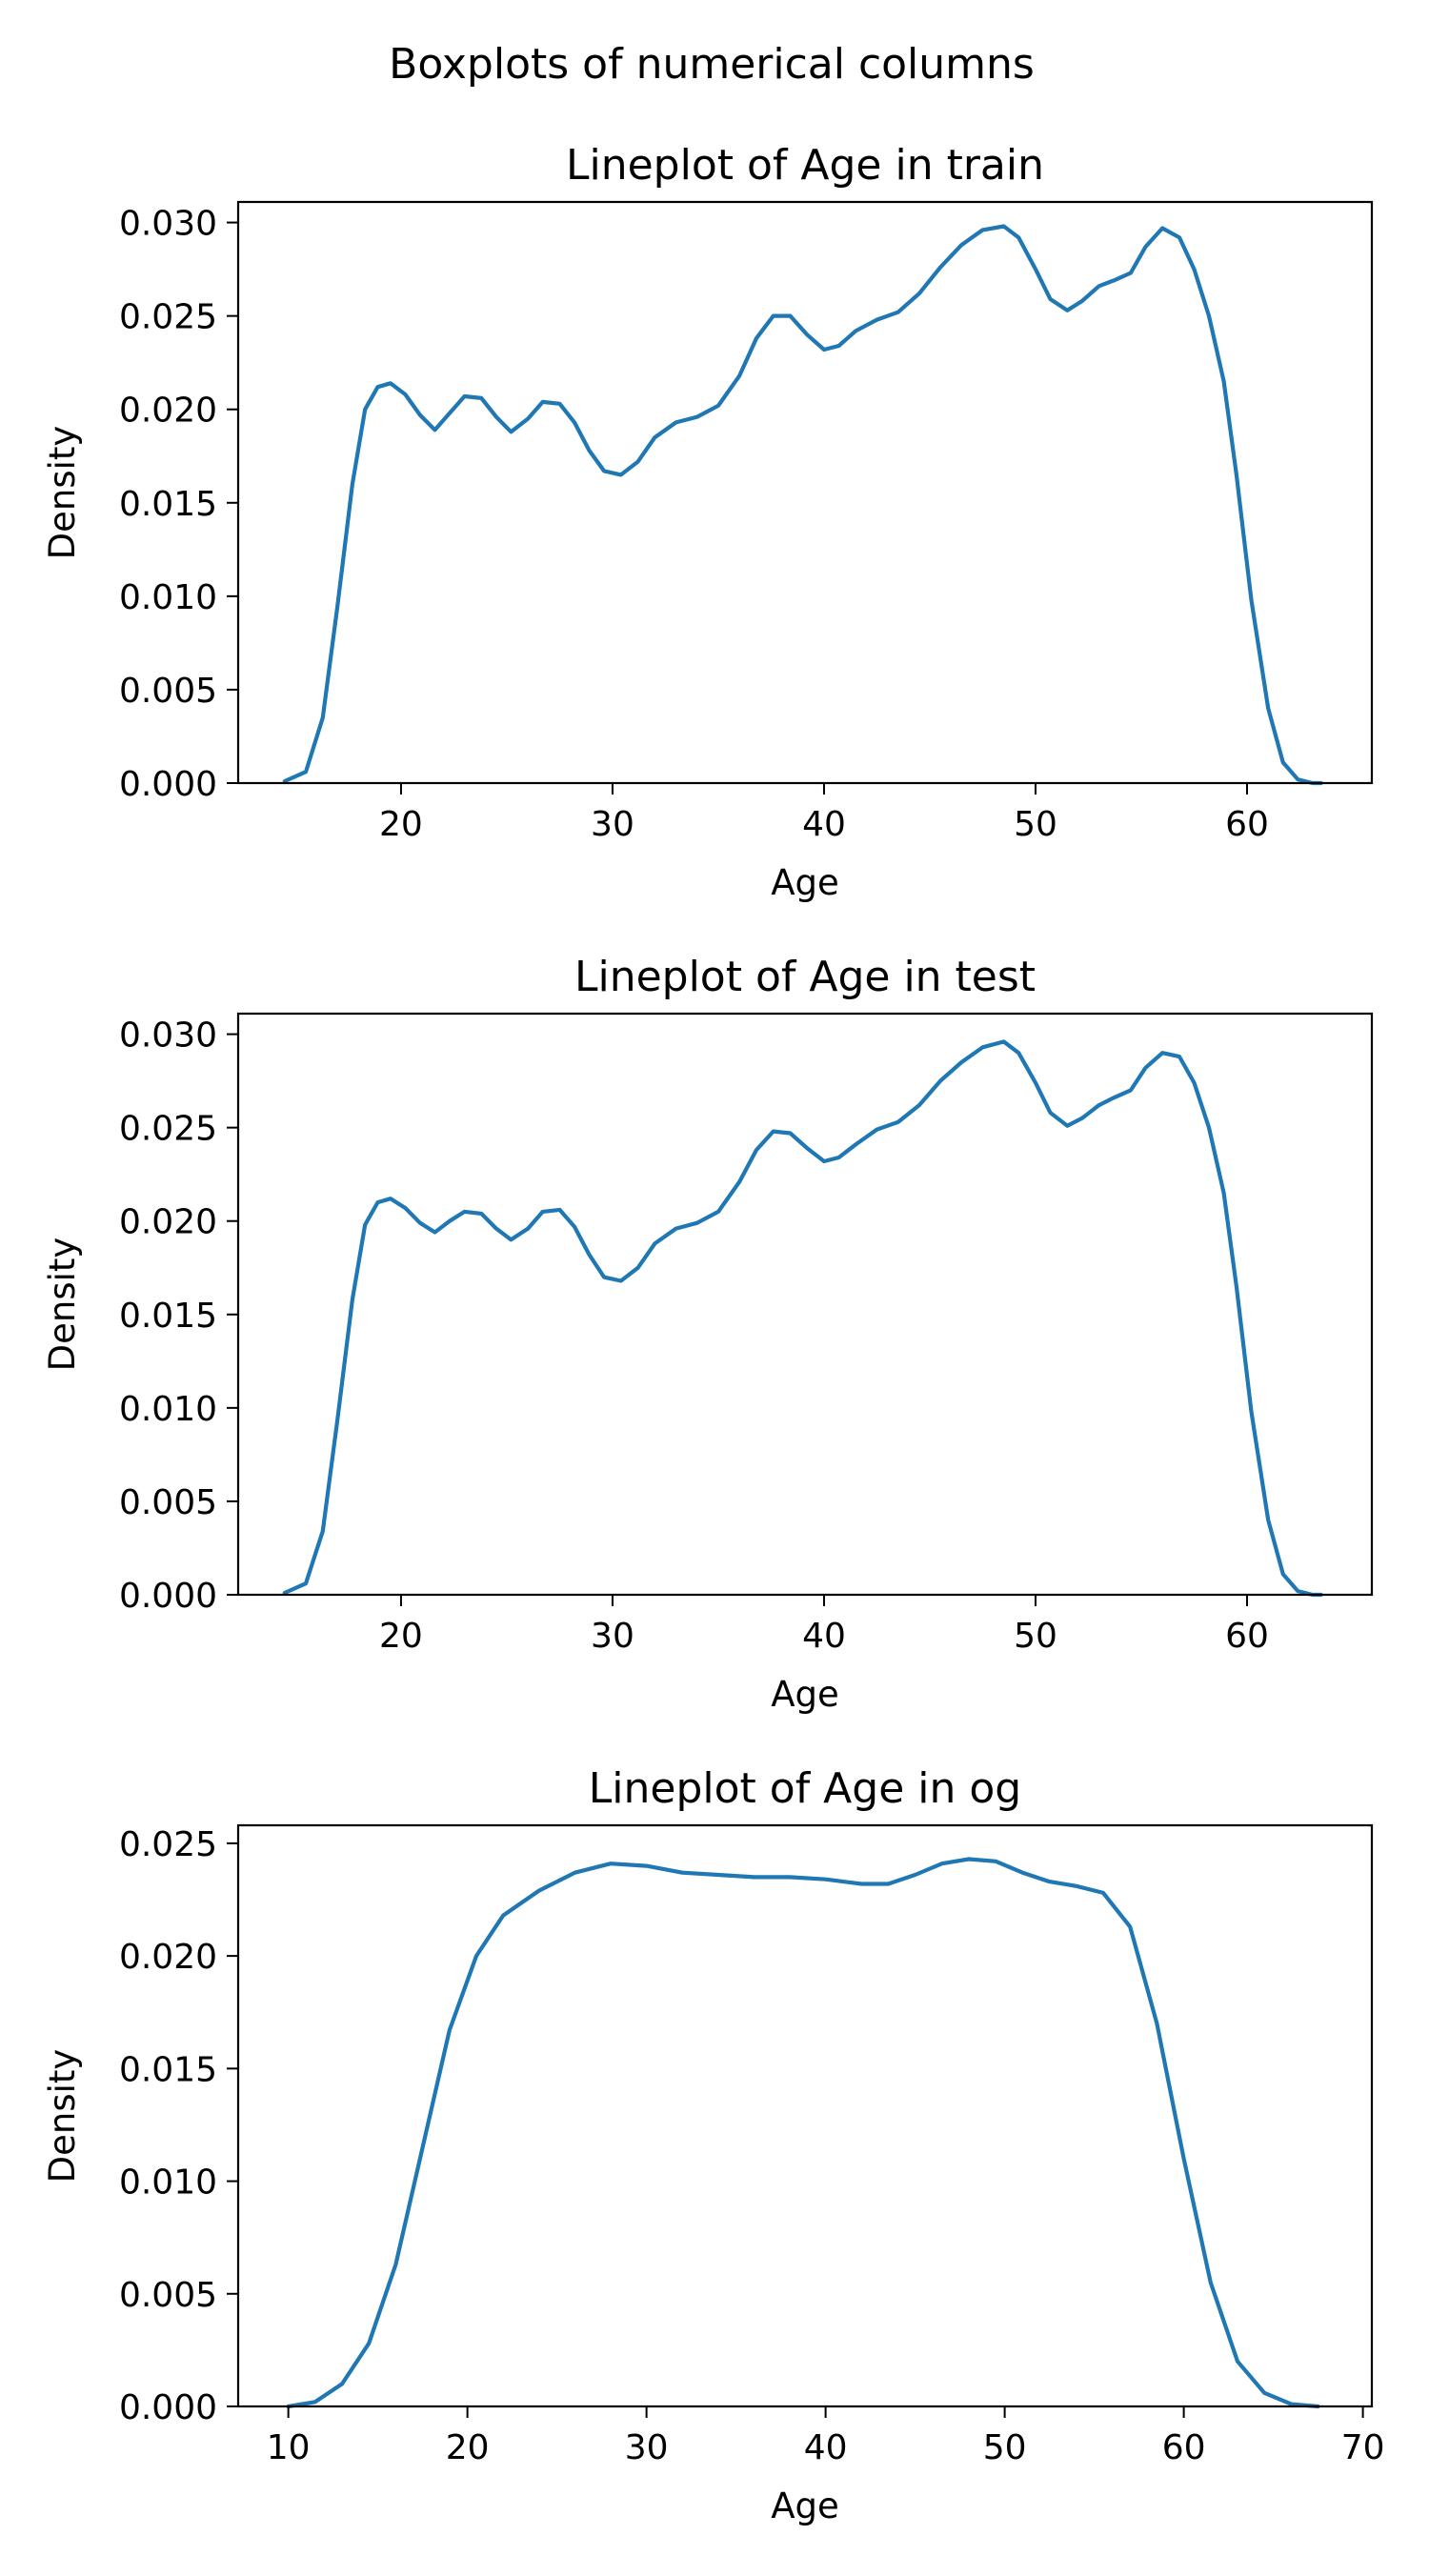 This screenshot has height=2576, width=1429. What do you see at coordinates (289, 2447) in the screenshot?
I see `x-tick-label: 10` at bounding box center [289, 2447].